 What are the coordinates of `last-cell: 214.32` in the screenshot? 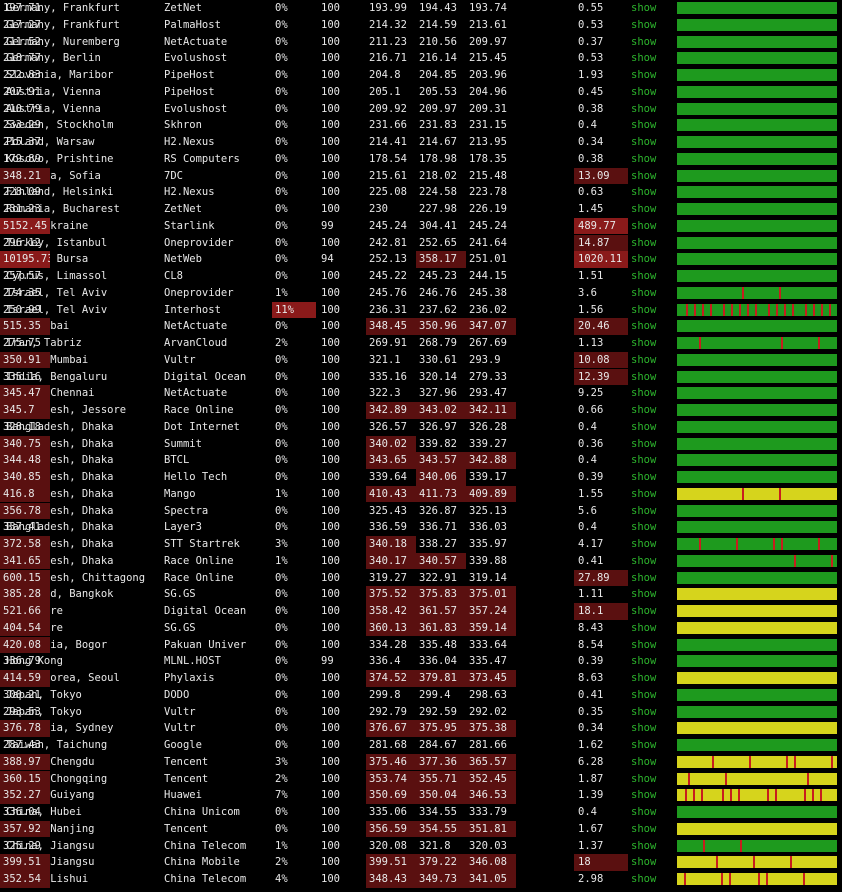 It's located at (388, 24).